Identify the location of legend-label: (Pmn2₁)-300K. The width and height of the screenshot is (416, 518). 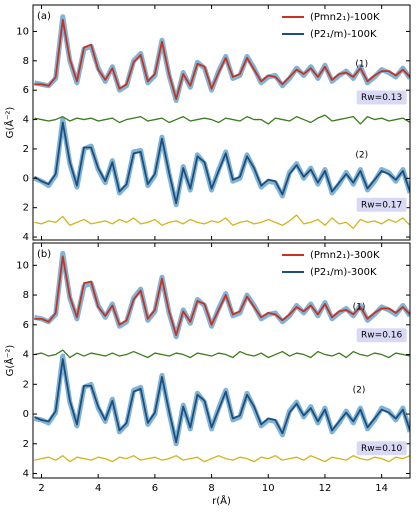
(345, 255).